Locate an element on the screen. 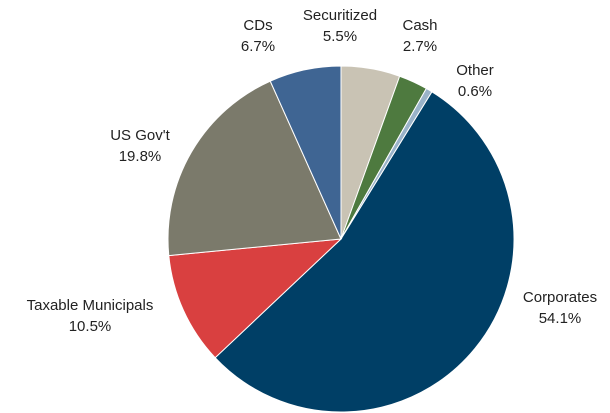 The width and height of the screenshot is (610, 413). slice-value-label: 10.5% is located at coordinates (90, 326).